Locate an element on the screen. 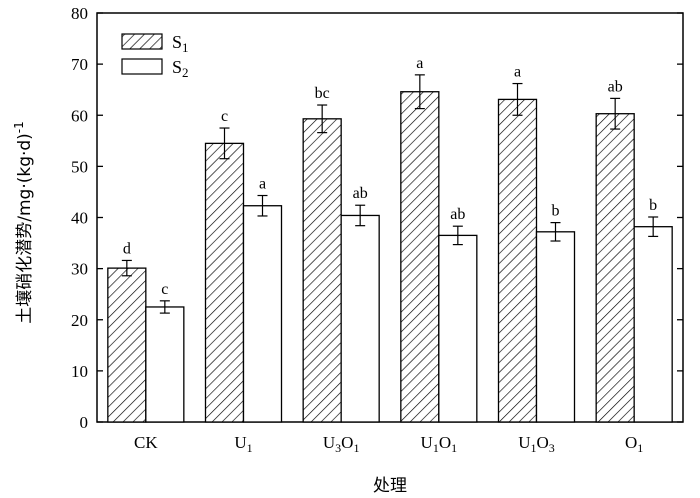 This screenshot has height=498, width=700. x-tick-label: U1​O3​ is located at coordinates (536, 444).